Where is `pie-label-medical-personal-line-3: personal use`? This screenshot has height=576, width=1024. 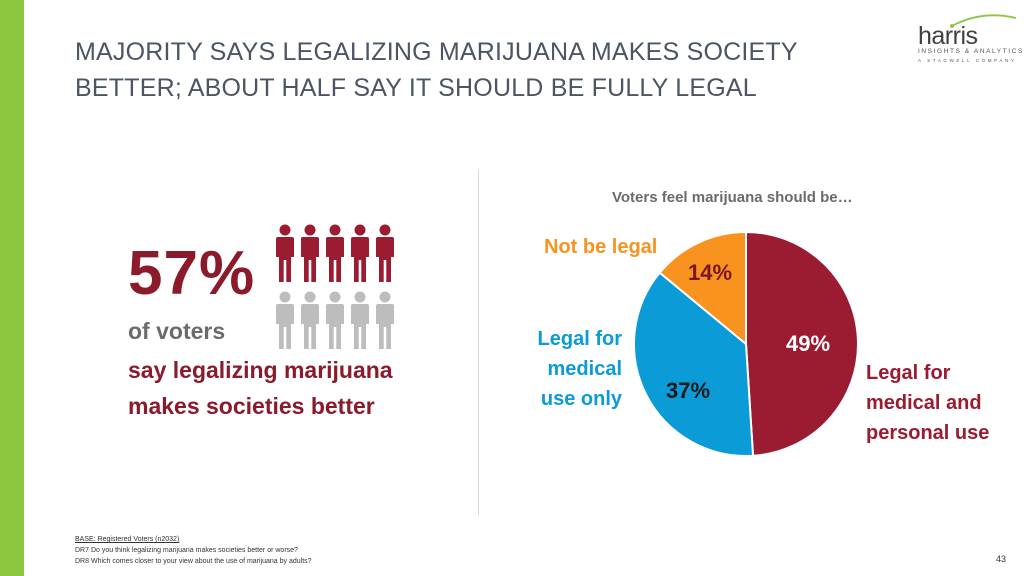 pie-label-medical-personal-line-3: personal use is located at coordinates (928, 433).